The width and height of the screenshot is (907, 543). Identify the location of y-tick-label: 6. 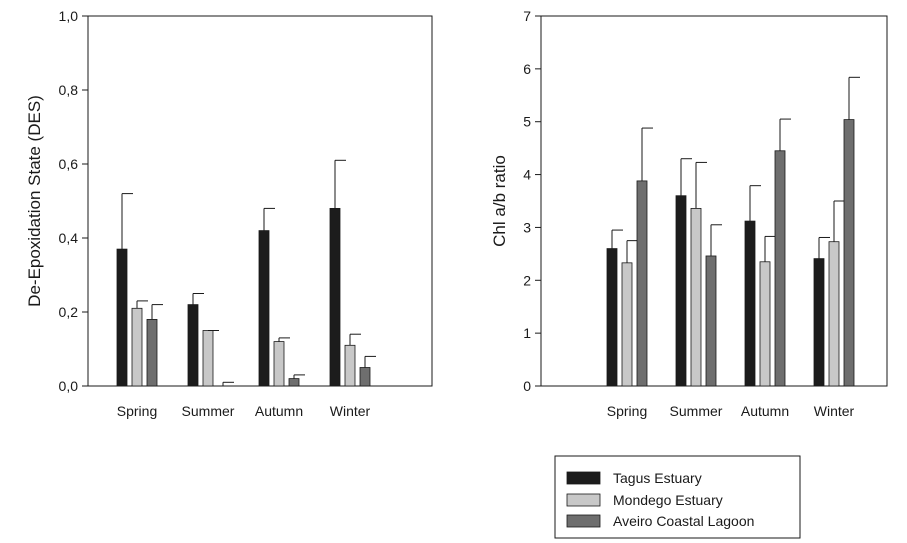
(527, 69).